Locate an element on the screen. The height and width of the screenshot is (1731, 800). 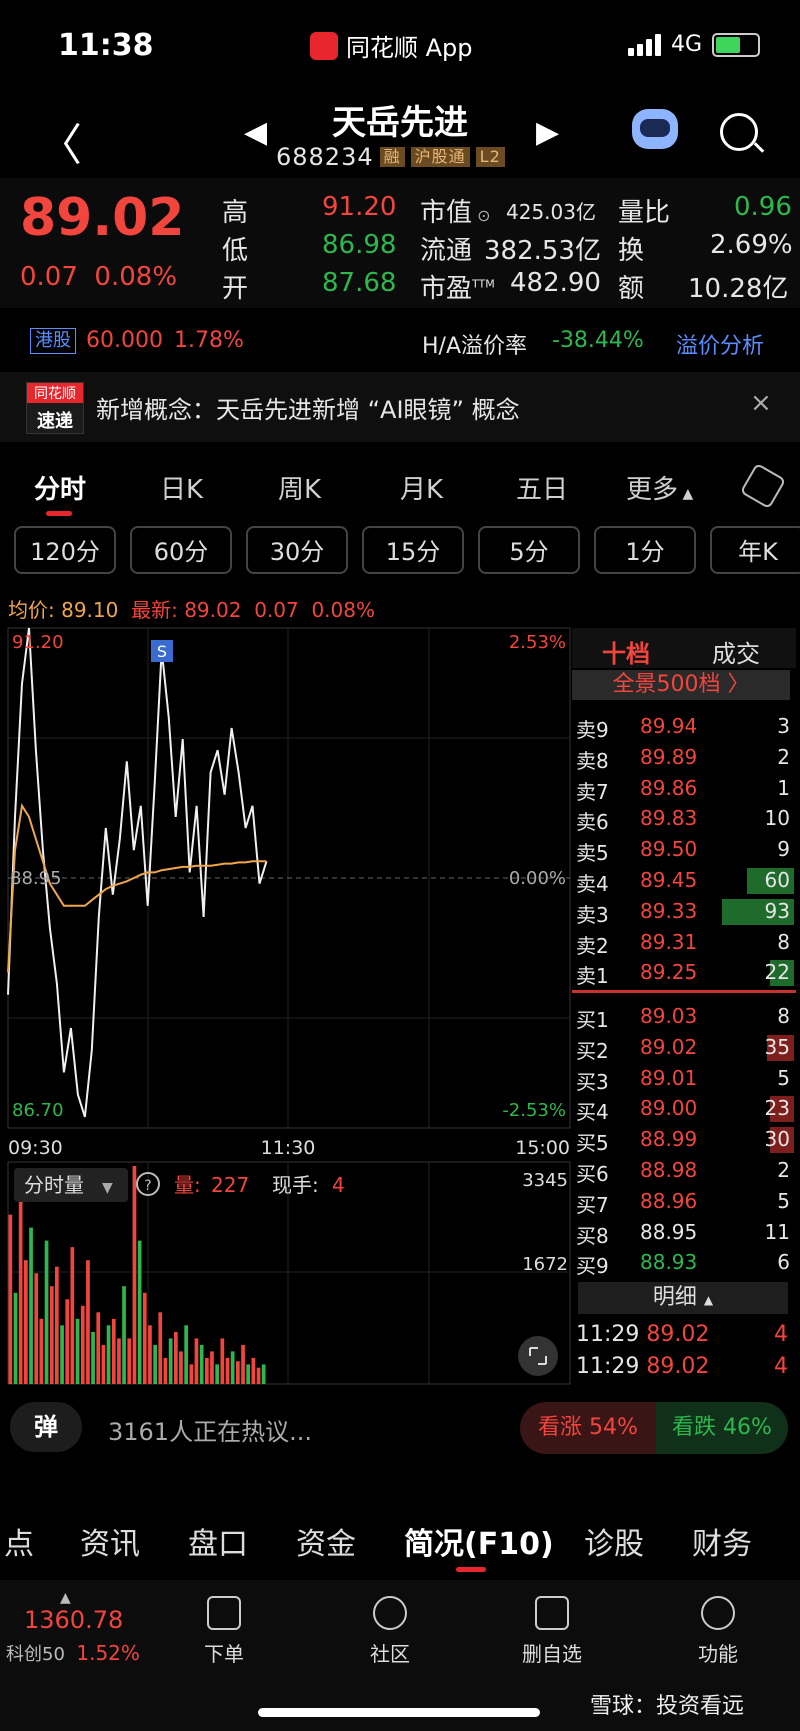
bearish-button: 看跌 46% is located at coordinates (722, 1428).